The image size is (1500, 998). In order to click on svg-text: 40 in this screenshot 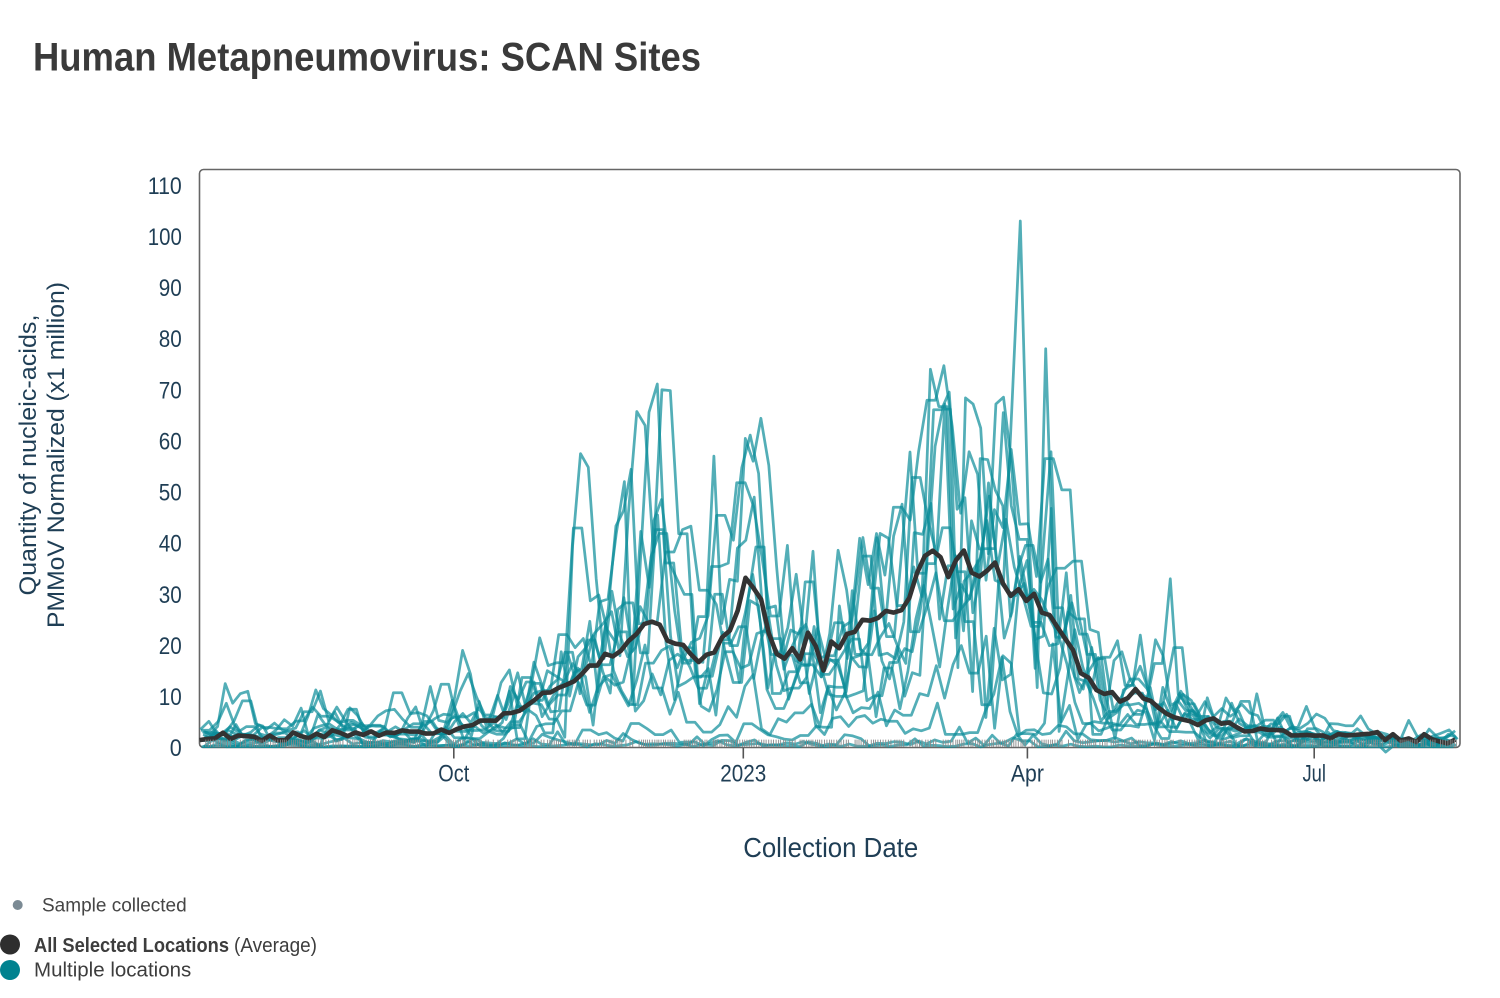, I will do `click(170, 544)`.